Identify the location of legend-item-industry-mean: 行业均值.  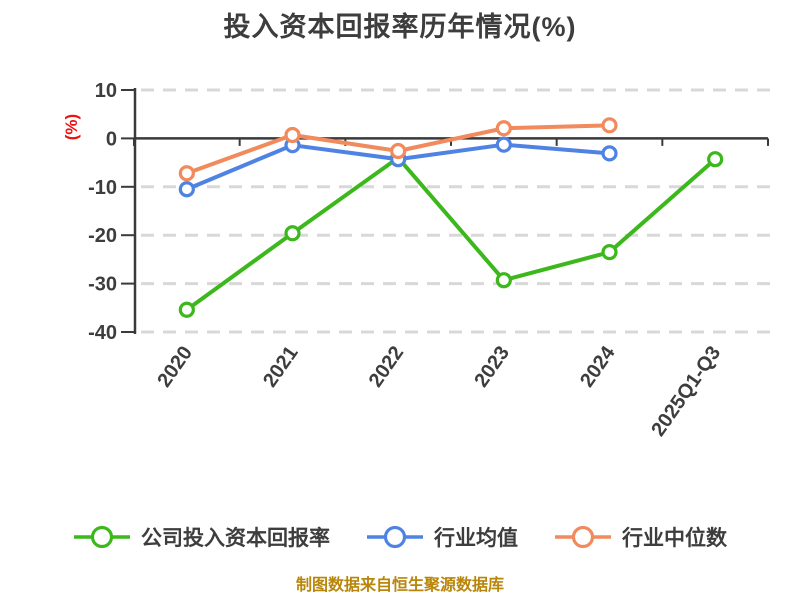
(442, 537).